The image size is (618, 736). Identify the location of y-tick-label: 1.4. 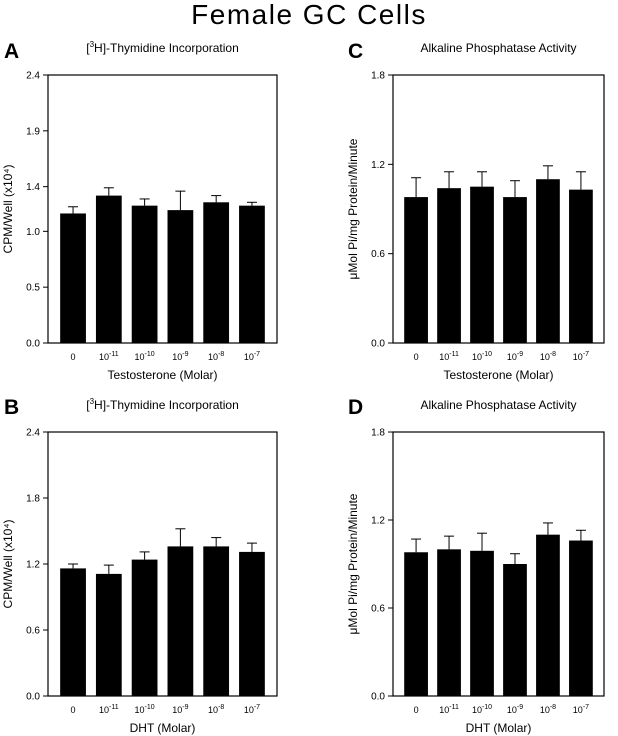
(33, 187).